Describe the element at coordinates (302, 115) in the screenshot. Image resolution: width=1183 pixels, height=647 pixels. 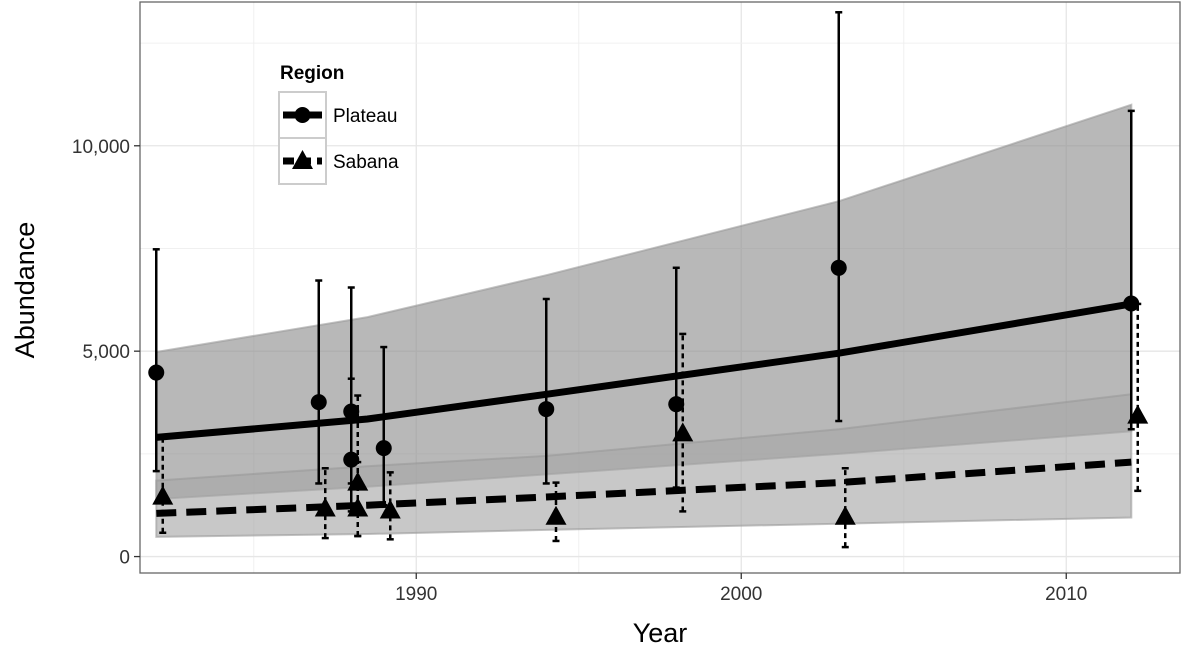
I see `legend-plateau-marker` at that location.